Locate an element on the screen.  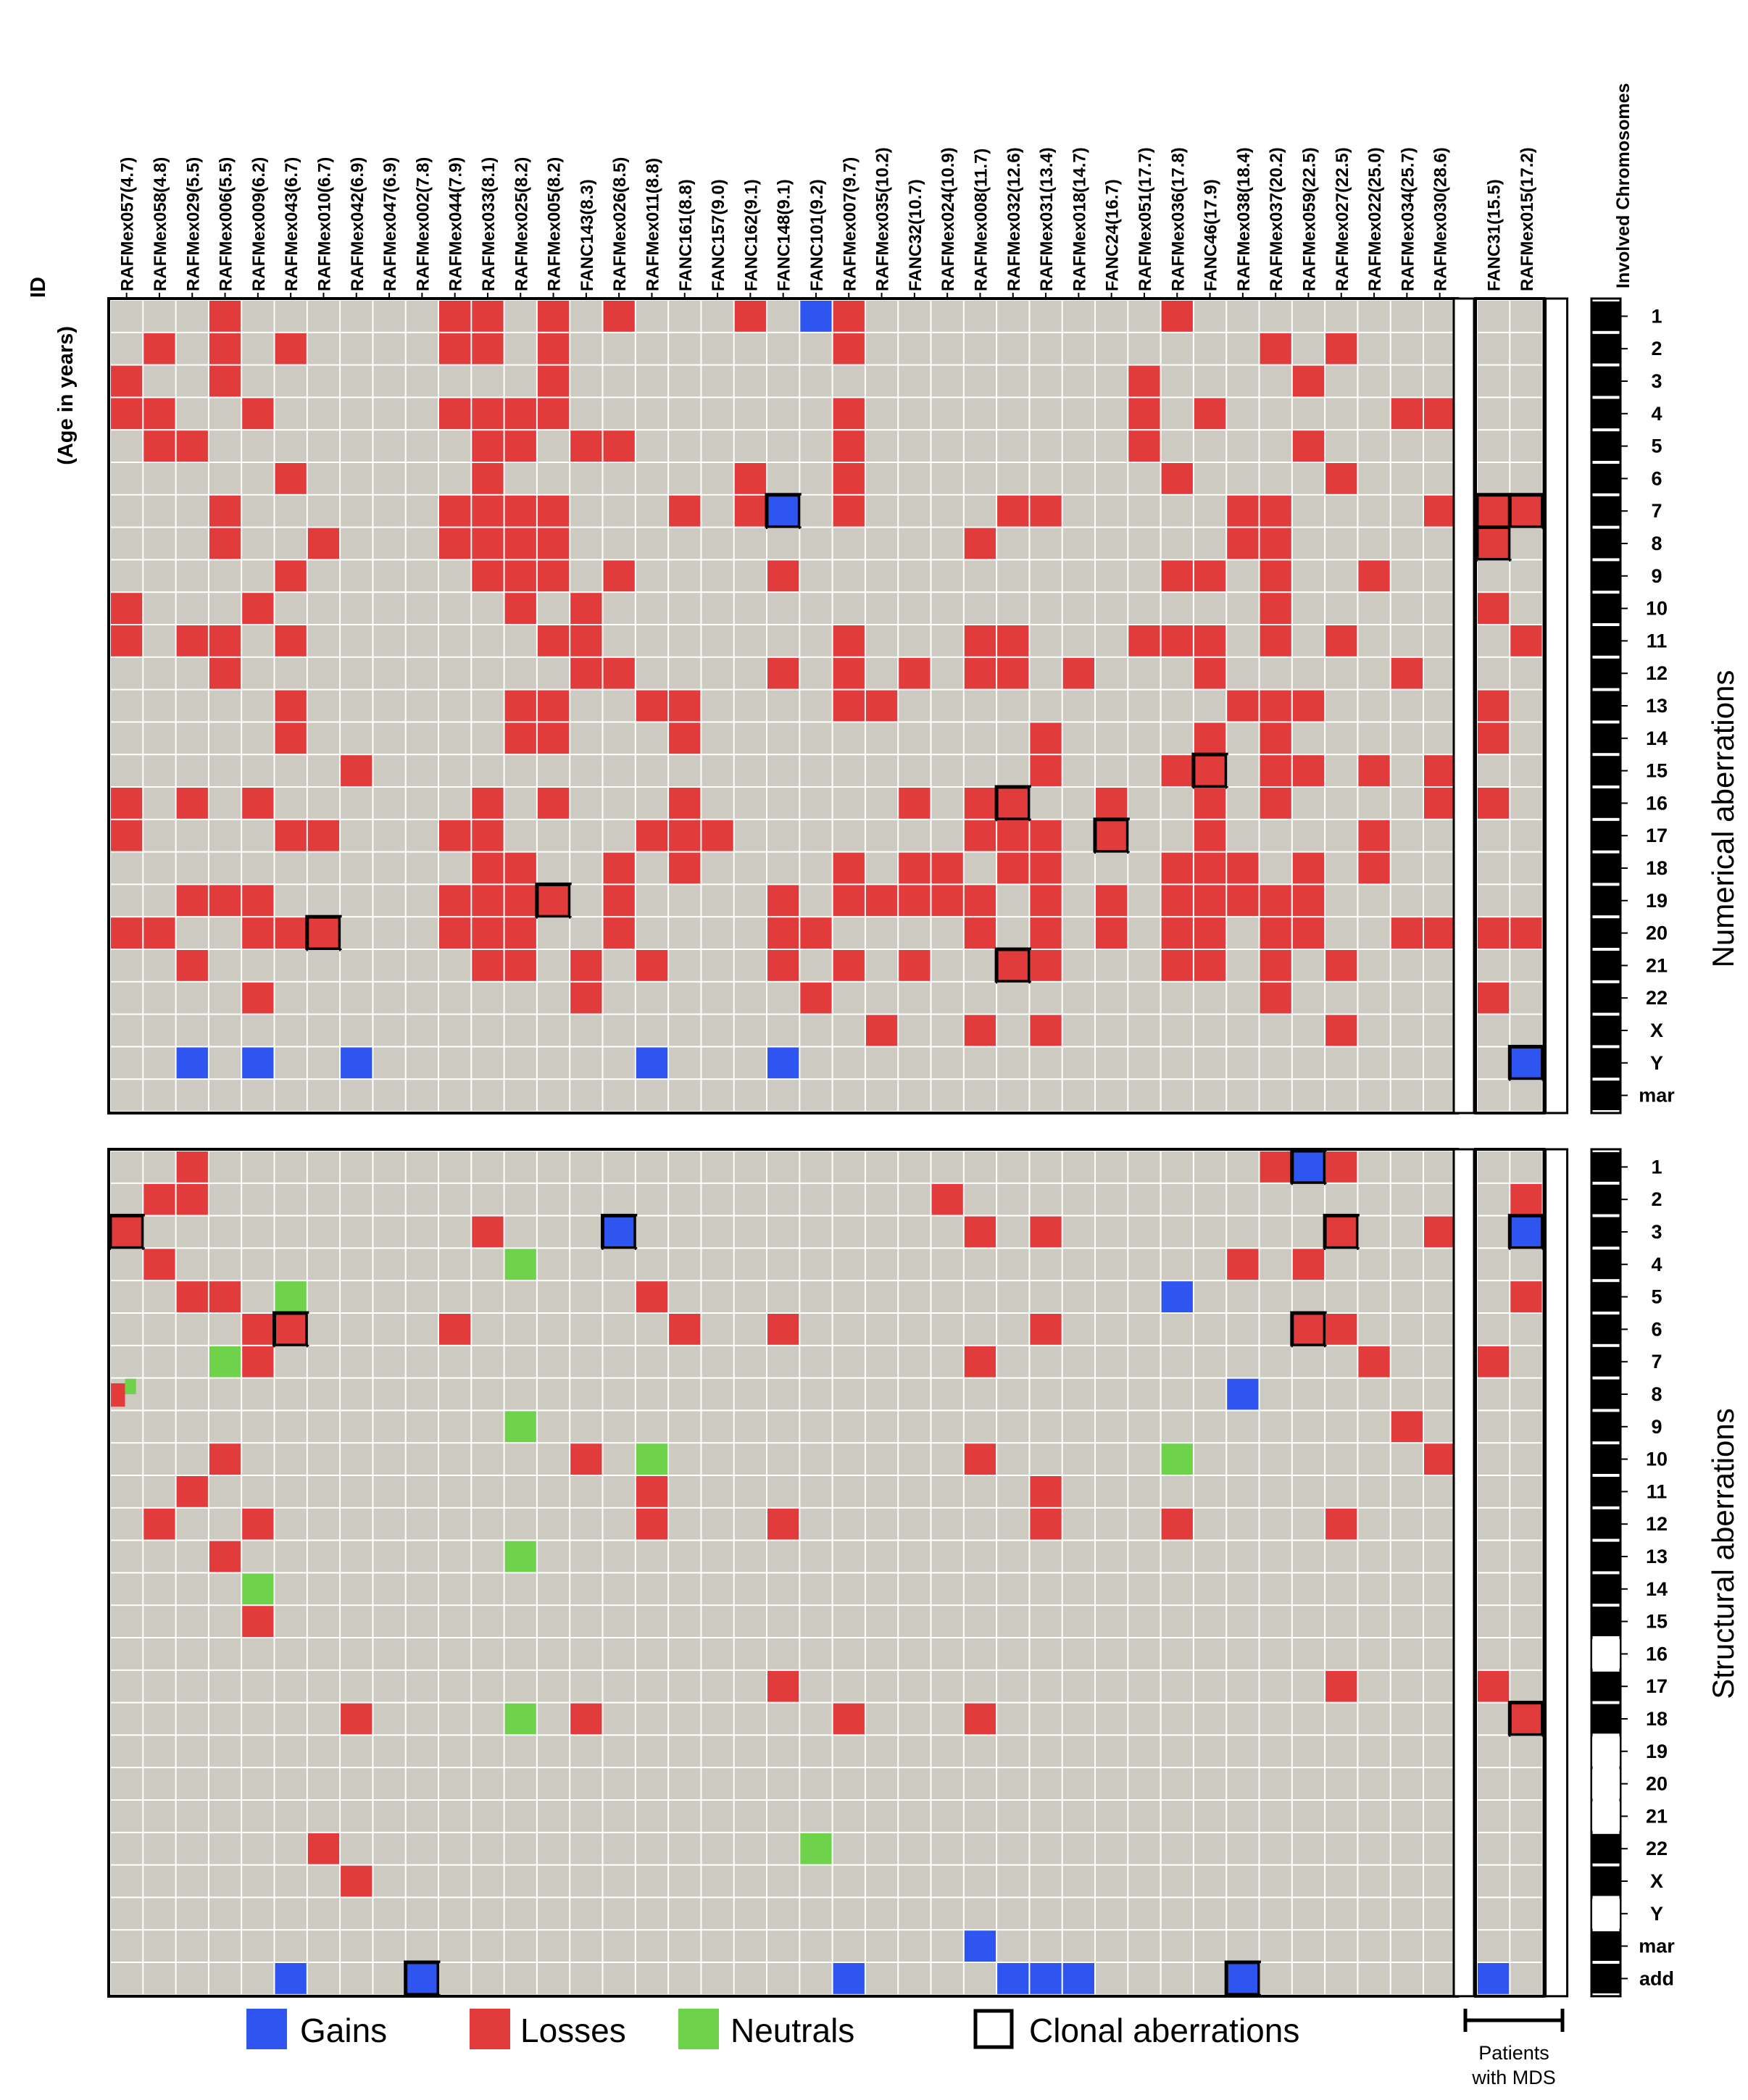
mds-str-cell-m1-mar is located at coordinates (1526, 1946).